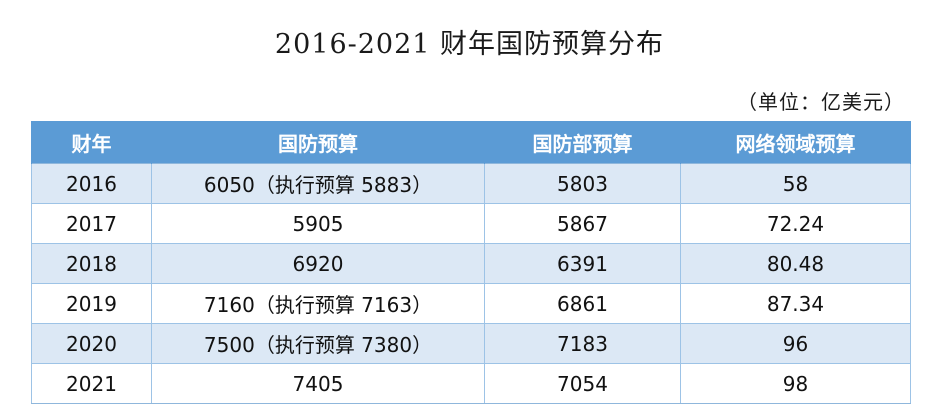 This screenshot has width=939, height=419. What do you see at coordinates (318, 183) in the screenshot?
I see `cell-national-defense-budget: 6050（执行预算 5883）` at bounding box center [318, 183].